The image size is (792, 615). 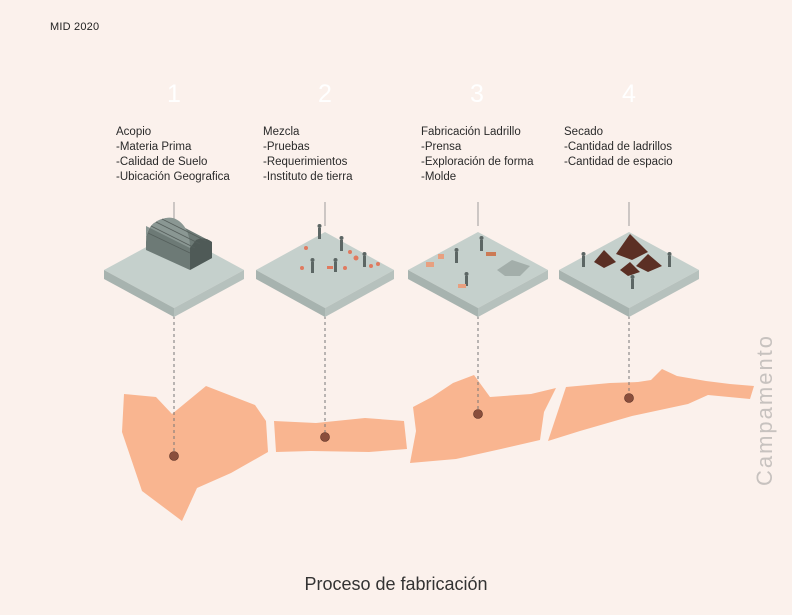 What do you see at coordinates (179, 243) in the screenshot?
I see `warehouse-icon` at bounding box center [179, 243].